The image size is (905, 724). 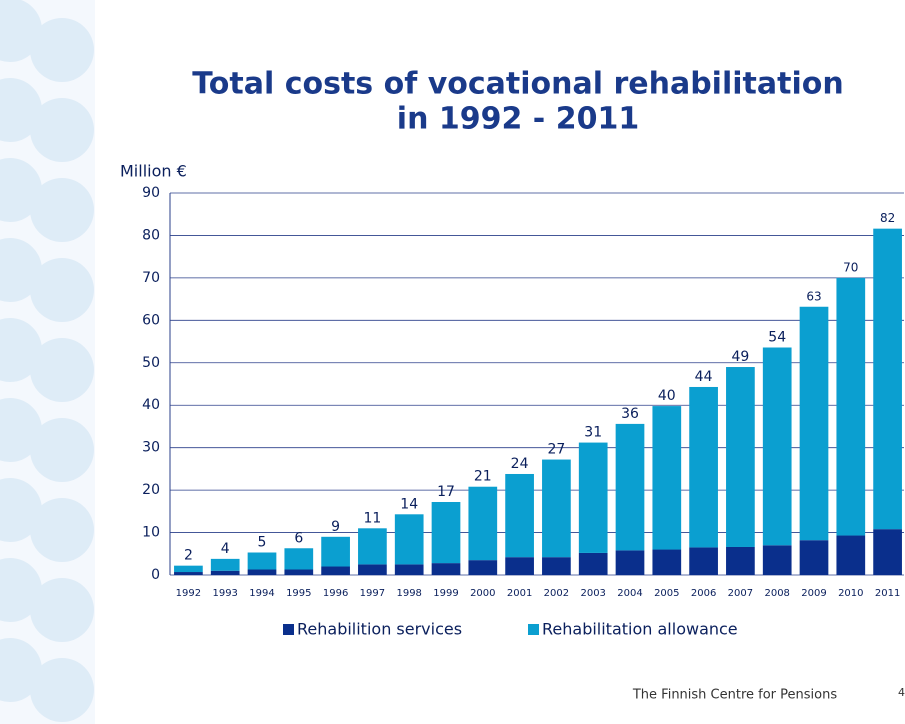 What do you see at coordinates (151, 235) in the screenshot?
I see `y-tick-label: 80` at bounding box center [151, 235].